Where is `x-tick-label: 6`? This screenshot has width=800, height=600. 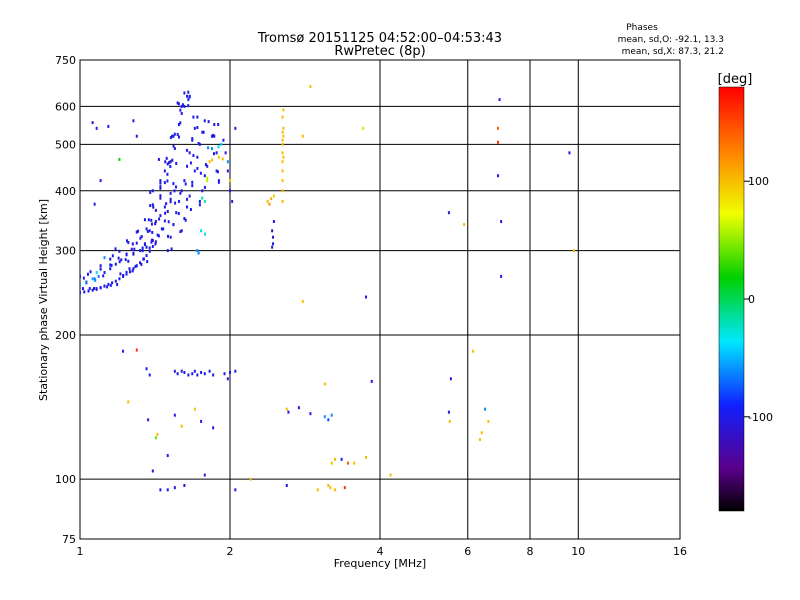 x-tick-label: 6 is located at coordinates (467, 551).